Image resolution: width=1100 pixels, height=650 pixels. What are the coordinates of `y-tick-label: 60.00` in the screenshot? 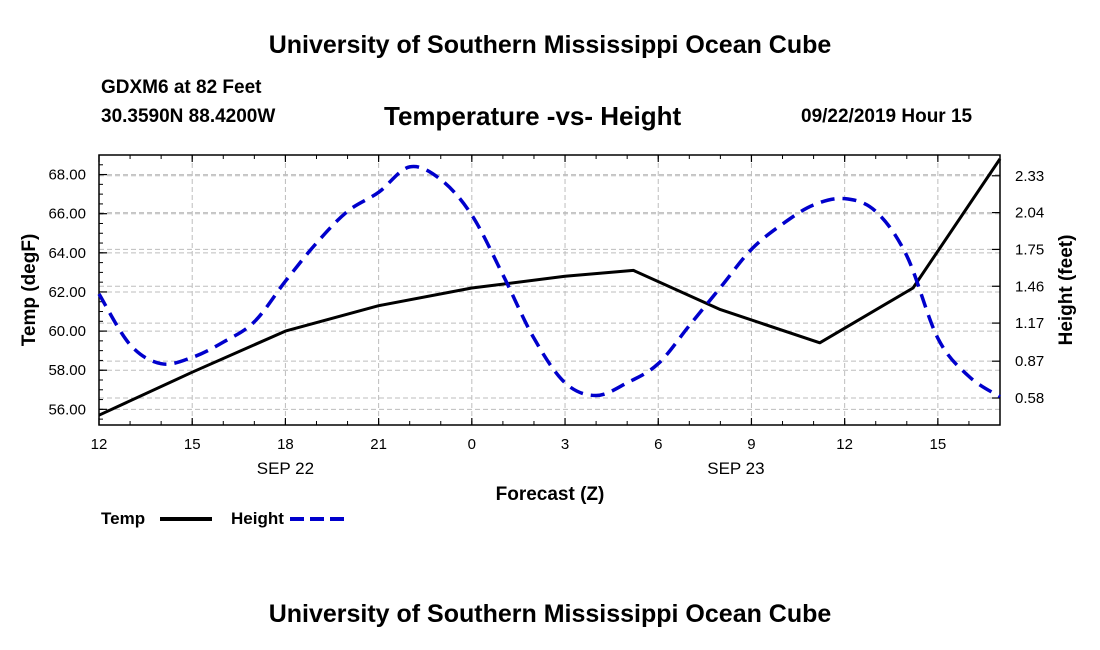 It's located at (67, 331).